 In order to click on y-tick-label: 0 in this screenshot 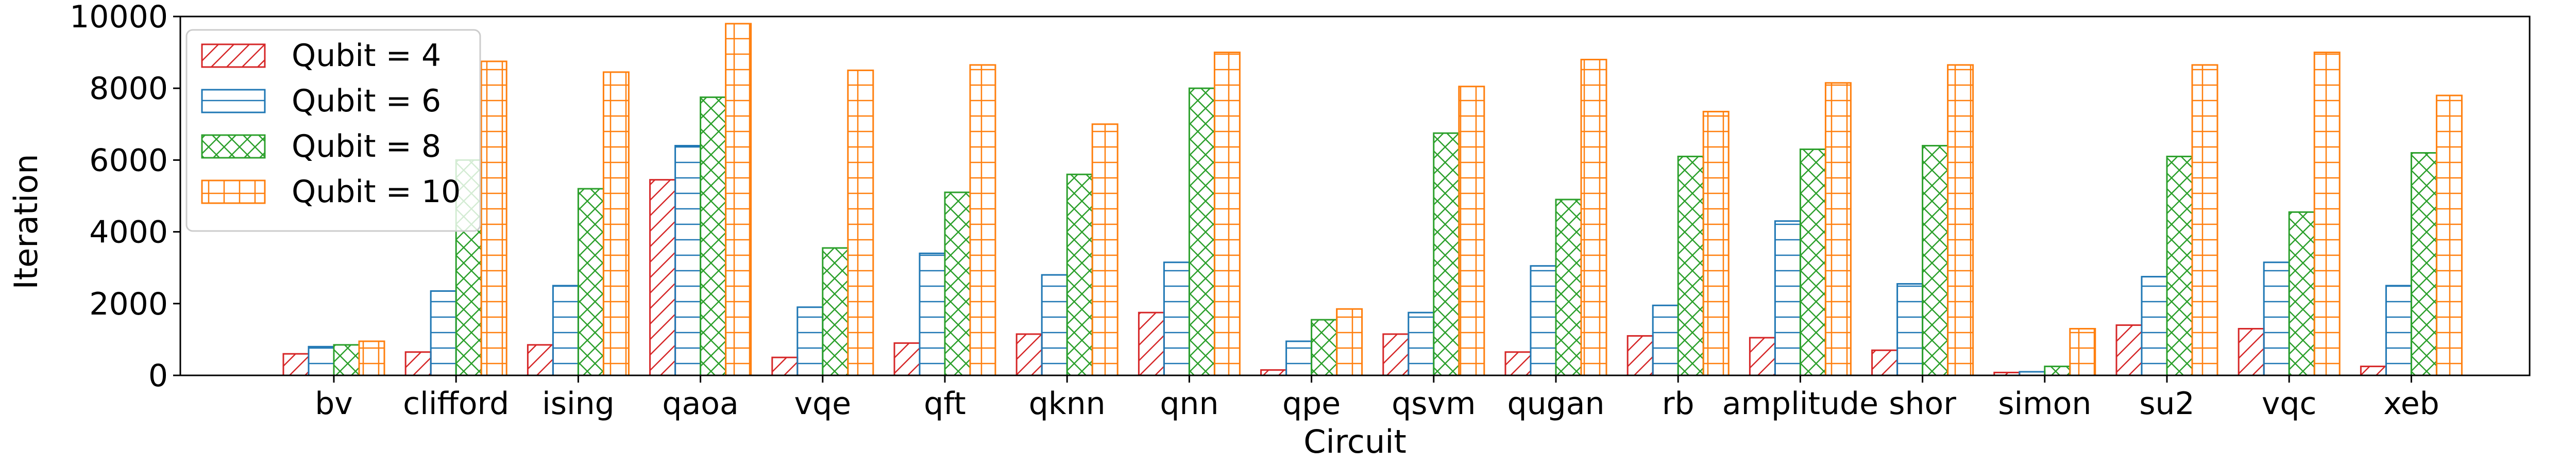, I will do `click(158, 376)`.